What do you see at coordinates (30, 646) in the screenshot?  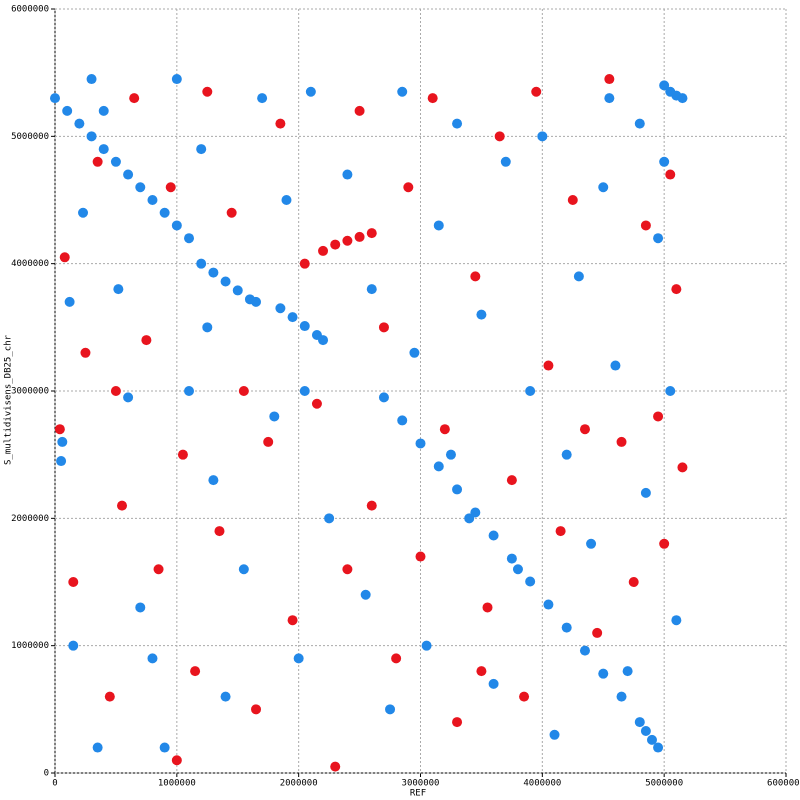 I see `y-tick-label: 1000000` at bounding box center [30, 646].